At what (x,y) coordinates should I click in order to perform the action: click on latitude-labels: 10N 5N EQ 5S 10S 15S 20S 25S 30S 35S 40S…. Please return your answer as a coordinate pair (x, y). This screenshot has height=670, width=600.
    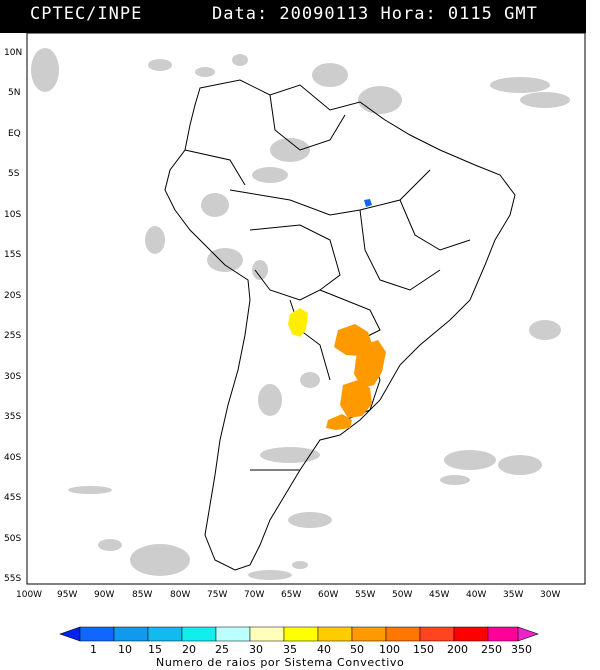
    Looking at the image, I should click on (13, 316).